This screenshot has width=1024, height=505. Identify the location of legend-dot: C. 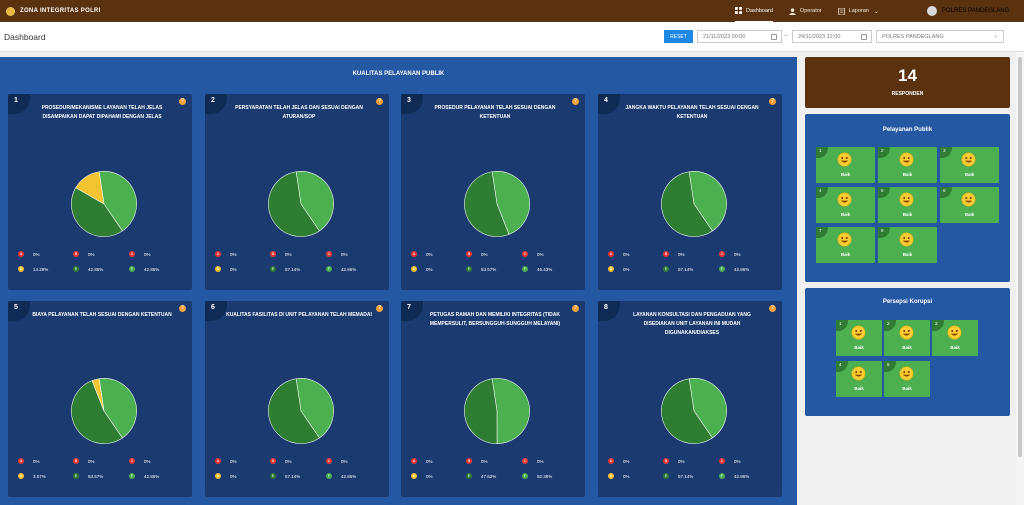
(525, 254).